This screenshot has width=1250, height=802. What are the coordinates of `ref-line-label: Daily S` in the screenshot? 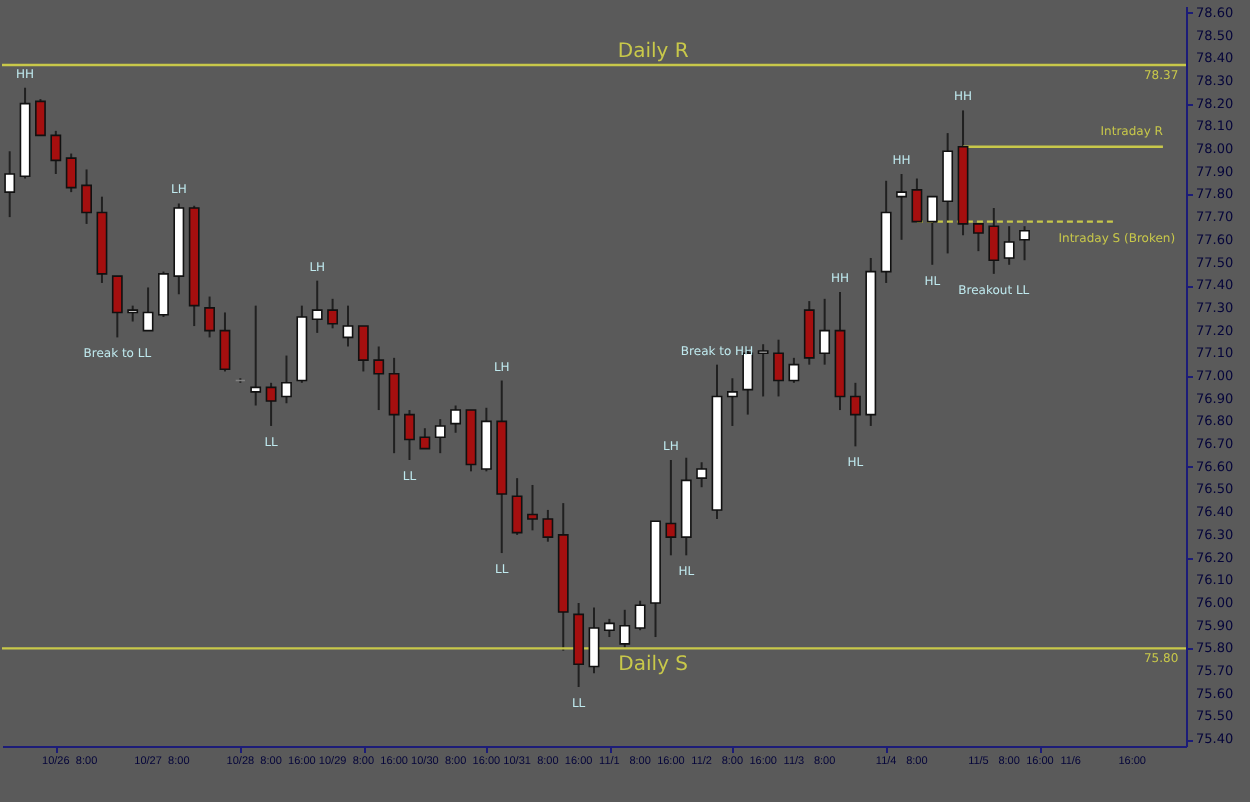 It's located at (653, 665).